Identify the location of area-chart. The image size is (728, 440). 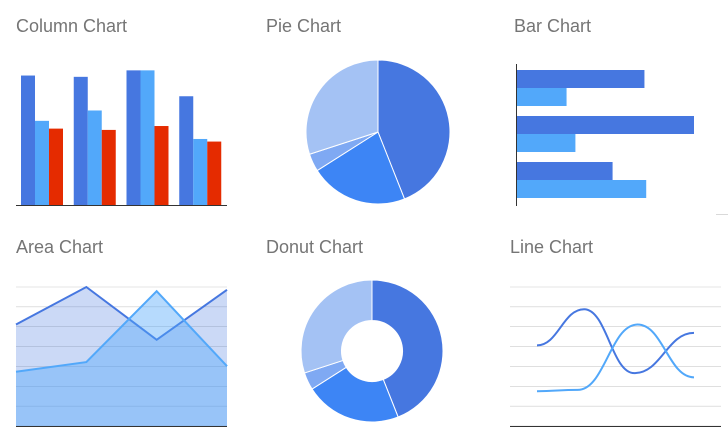
(121, 355).